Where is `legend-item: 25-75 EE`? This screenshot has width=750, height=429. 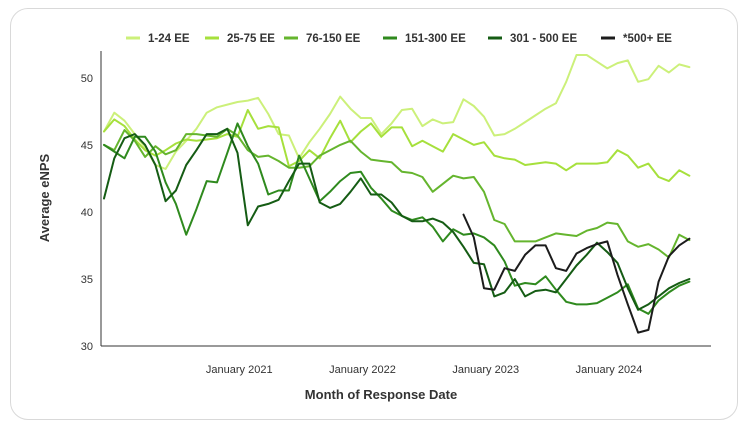 legend-item: 25-75 EE is located at coordinates (240, 39).